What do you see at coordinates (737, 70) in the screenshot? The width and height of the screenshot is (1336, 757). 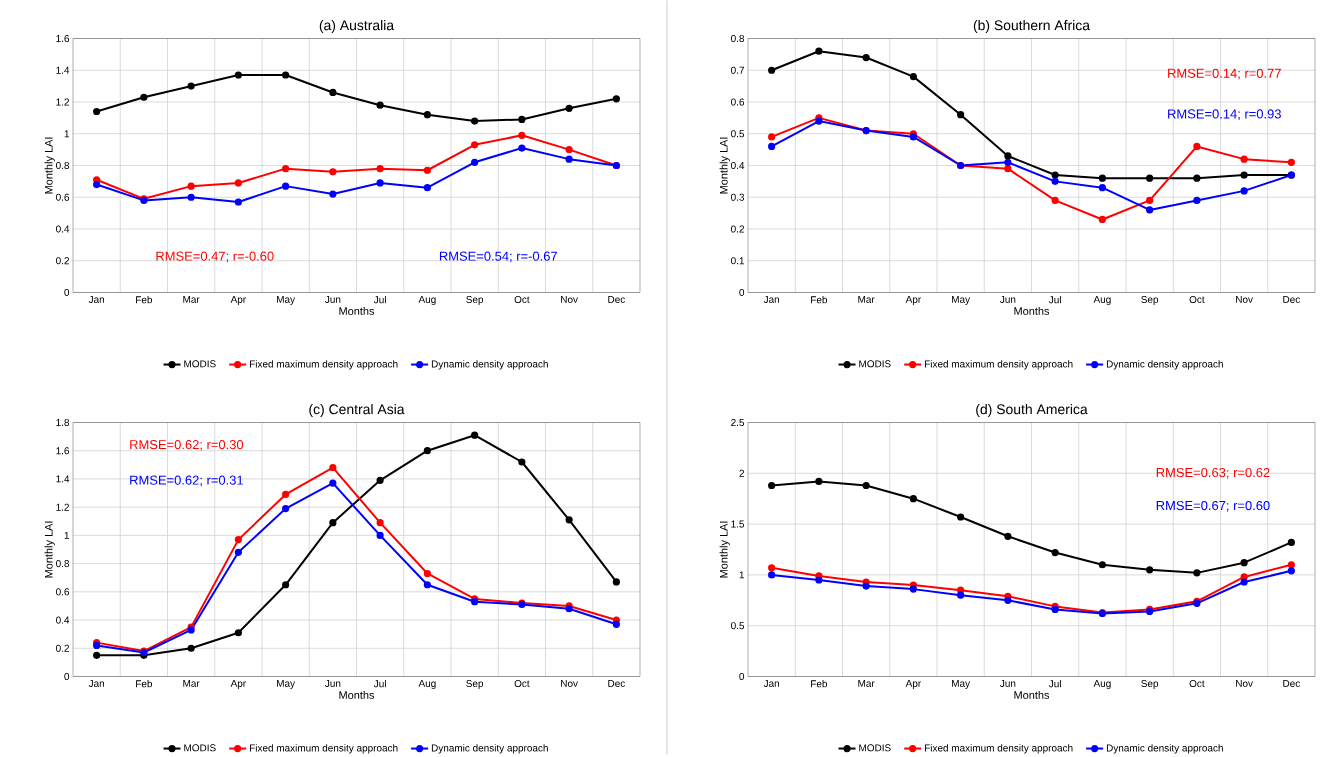 I see `y-tick-label: 0.7` at bounding box center [737, 70].